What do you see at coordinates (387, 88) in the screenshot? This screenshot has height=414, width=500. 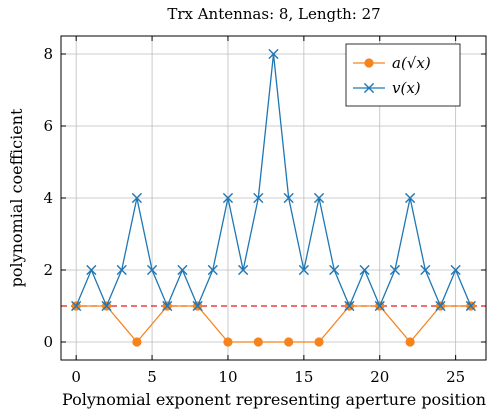 I see `legend-item-v: v(x)` at bounding box center [387, 88].